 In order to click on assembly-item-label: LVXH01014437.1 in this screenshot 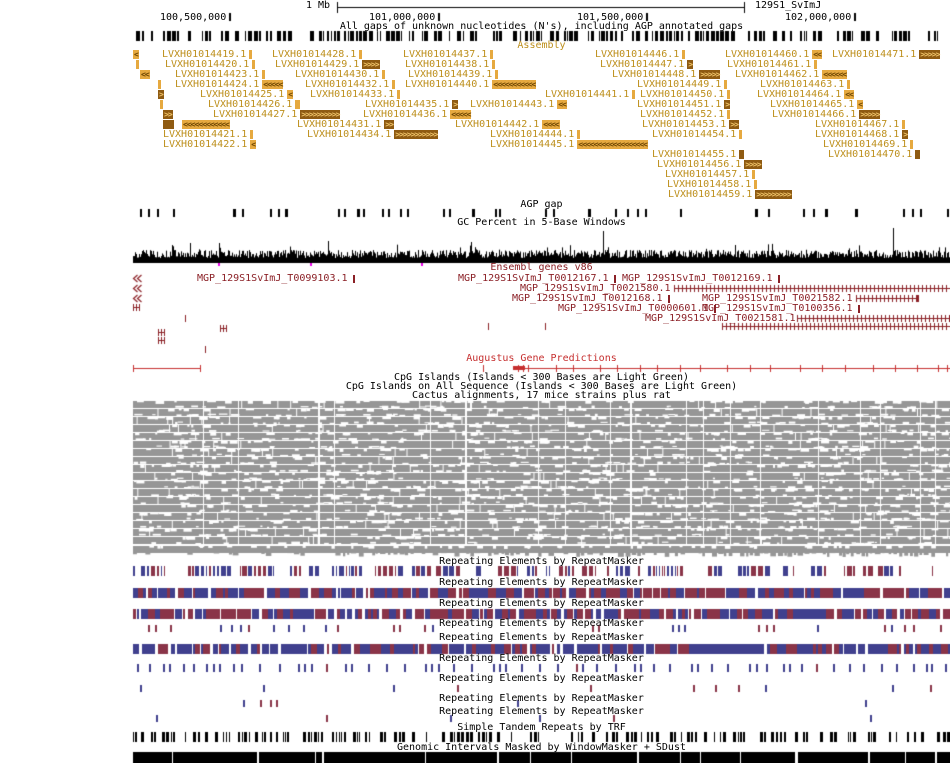, I will do `click(445, 54)`.